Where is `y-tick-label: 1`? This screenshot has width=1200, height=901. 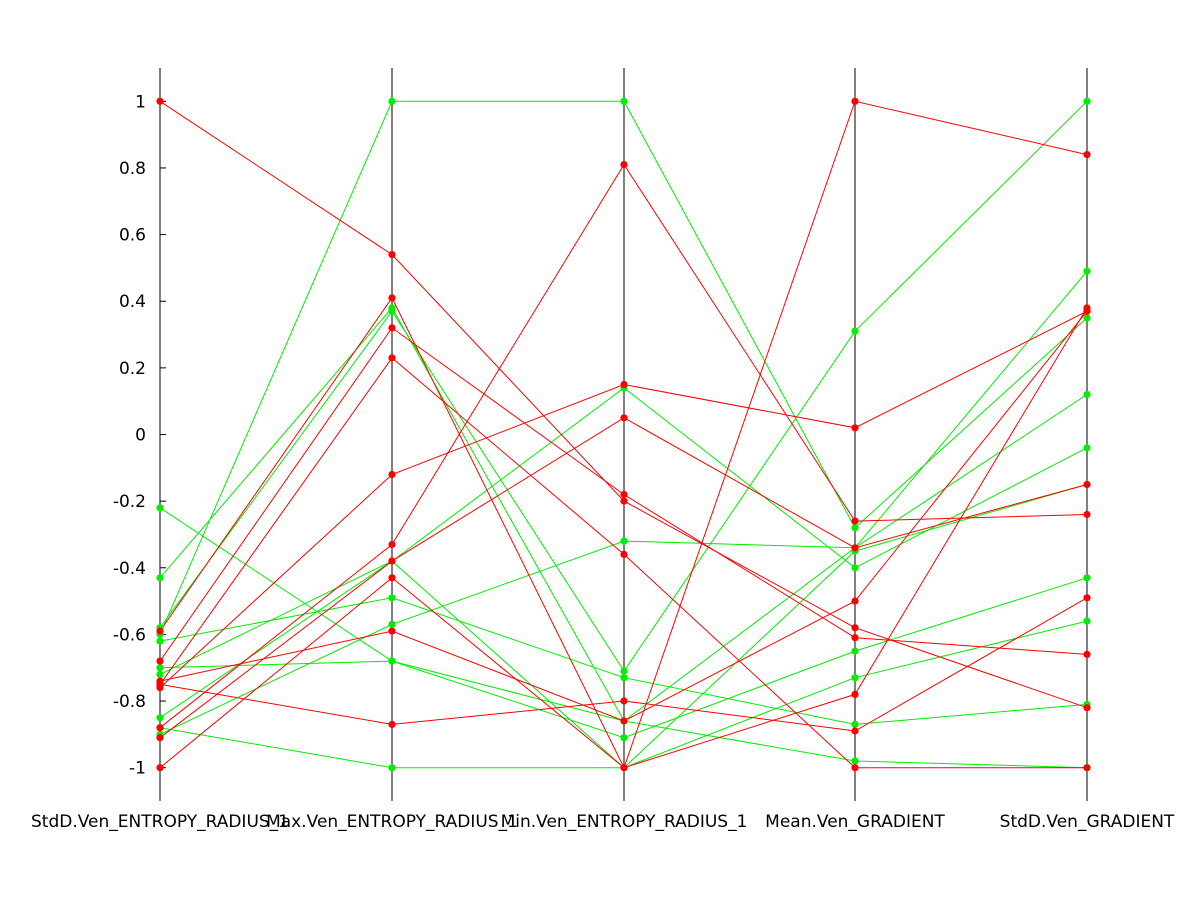 y-tick-label: 1 is located at coordinates (140, 102).